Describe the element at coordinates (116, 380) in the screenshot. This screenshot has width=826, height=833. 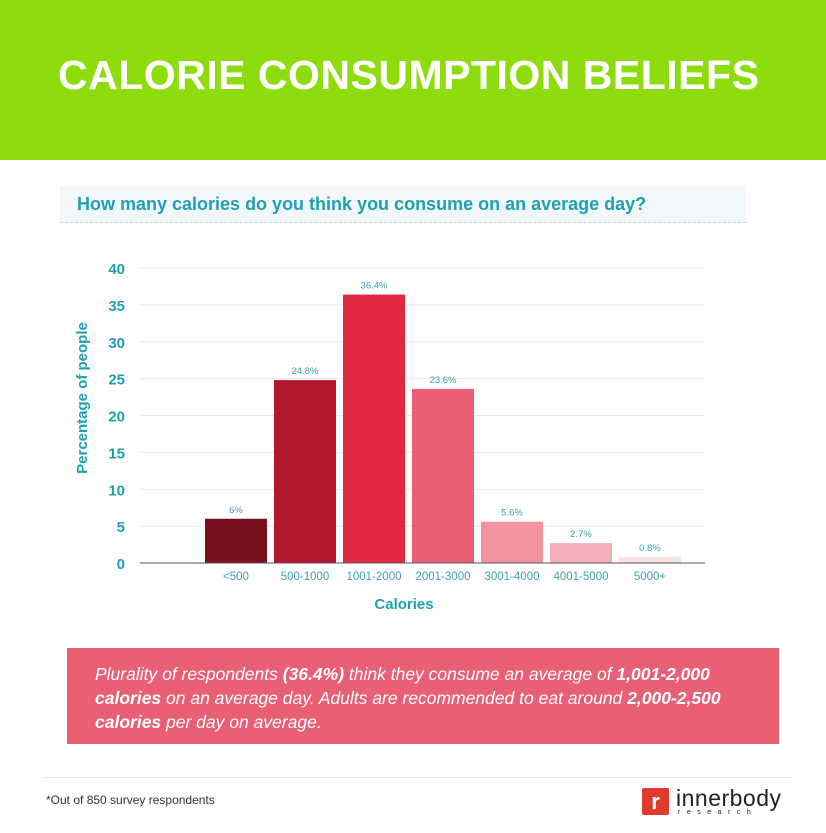
I see `y-tick-label: 25` at that location.